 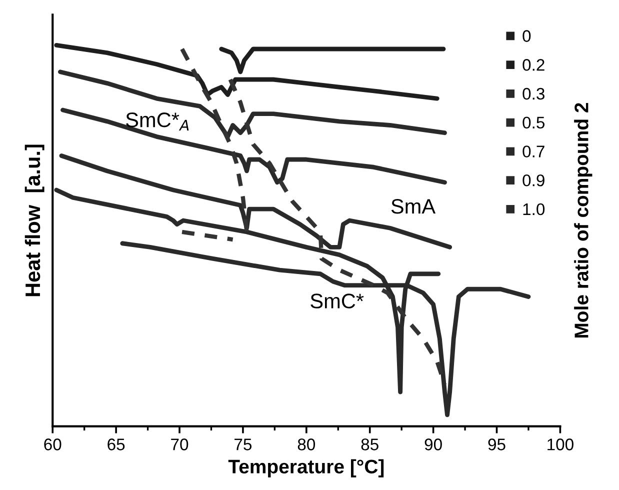 What do you see at coordinates (306, 468) in the screenshot?
I see `x-axis-title: Temperature [°C]` at bounding box center [306, 468].